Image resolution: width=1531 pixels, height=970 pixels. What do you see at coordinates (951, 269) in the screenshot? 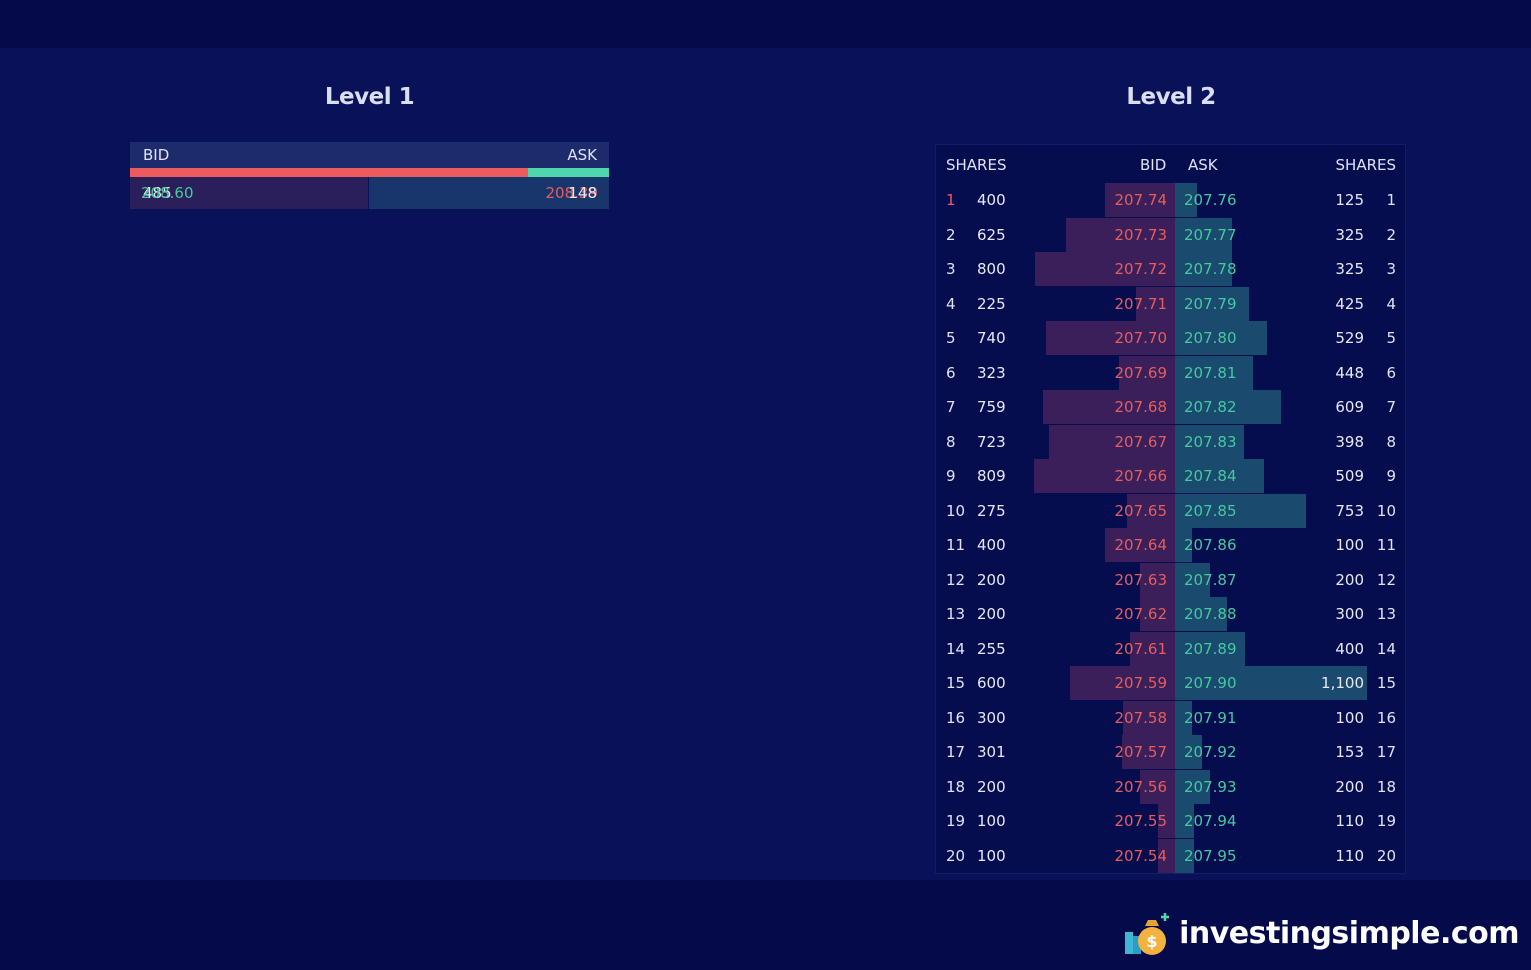
I see `bid-level: 3` at bounding box center [951, 269].